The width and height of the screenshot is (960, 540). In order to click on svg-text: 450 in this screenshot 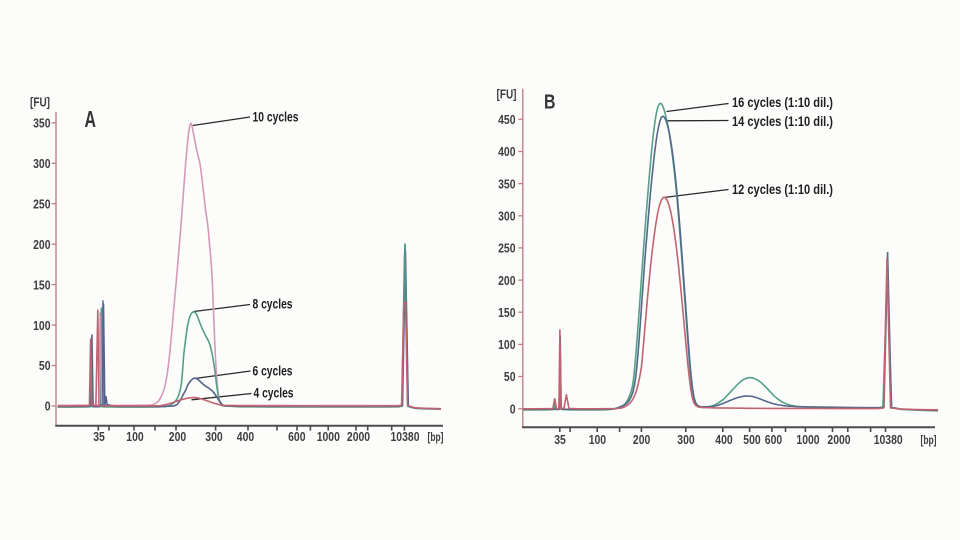, I will do `click(506, 120)`.